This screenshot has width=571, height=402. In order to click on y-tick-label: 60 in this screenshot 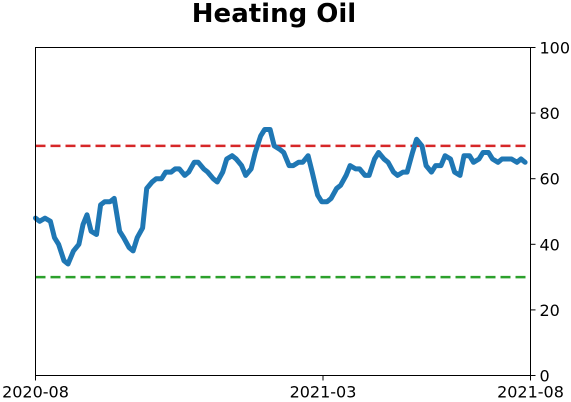, I will do `click(550, 179)`.